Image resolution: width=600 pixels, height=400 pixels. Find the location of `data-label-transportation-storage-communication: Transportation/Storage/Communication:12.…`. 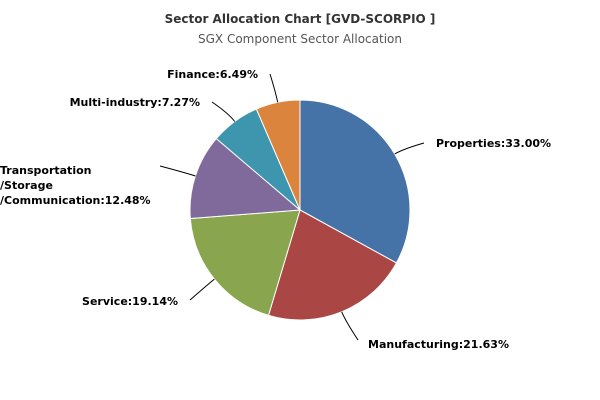

data-label-transportation-storage-communication: Transportation/Storage/Communication:12.… is located at coordinates (75, 185).